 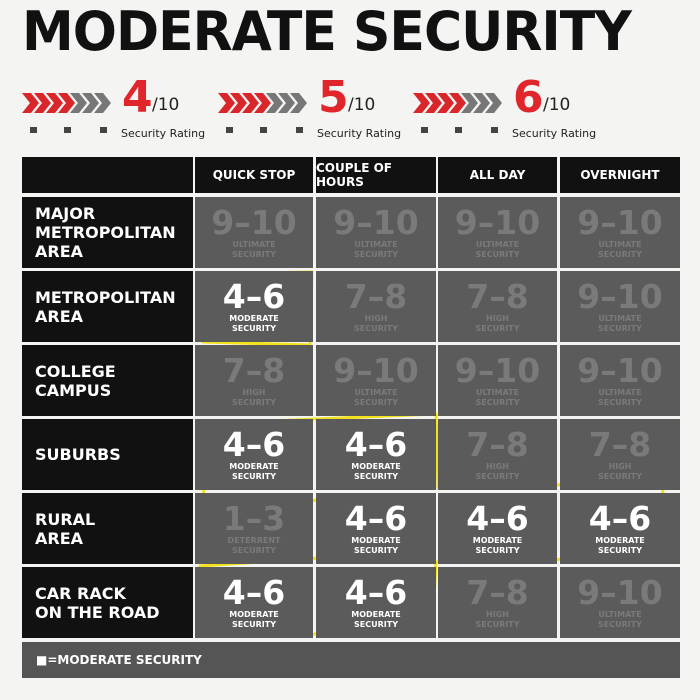 What do you see at coordinates (351, 660) in the screenshot?
I see `legend: ■=MODERATE SECURITY` at bounding box center [351, 660].